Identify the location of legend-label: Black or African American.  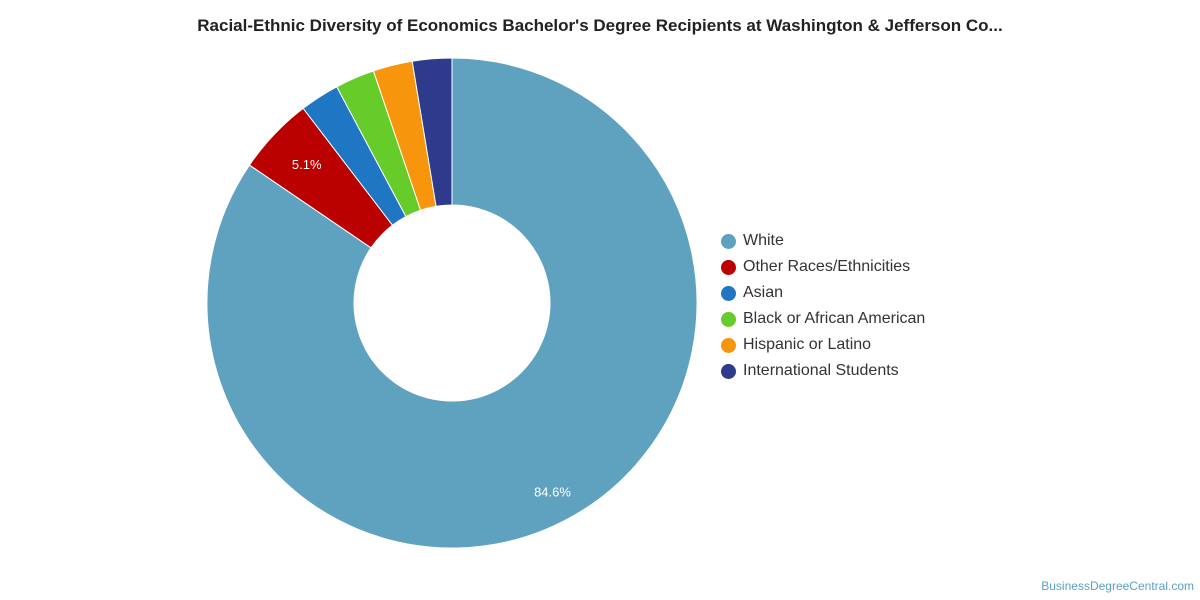
(834, 318).